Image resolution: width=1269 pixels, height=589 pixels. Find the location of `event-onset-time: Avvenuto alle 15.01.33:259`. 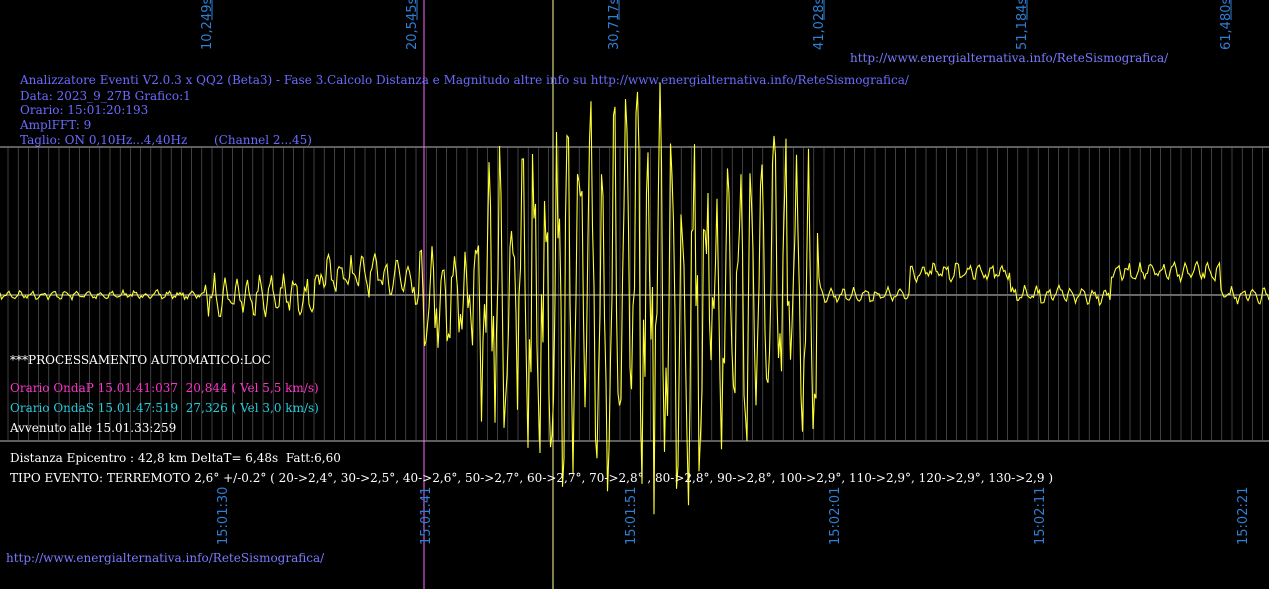

event-onset-time: Avvenuto alle 15.01.33:259 is located at coordinates (93, 428).